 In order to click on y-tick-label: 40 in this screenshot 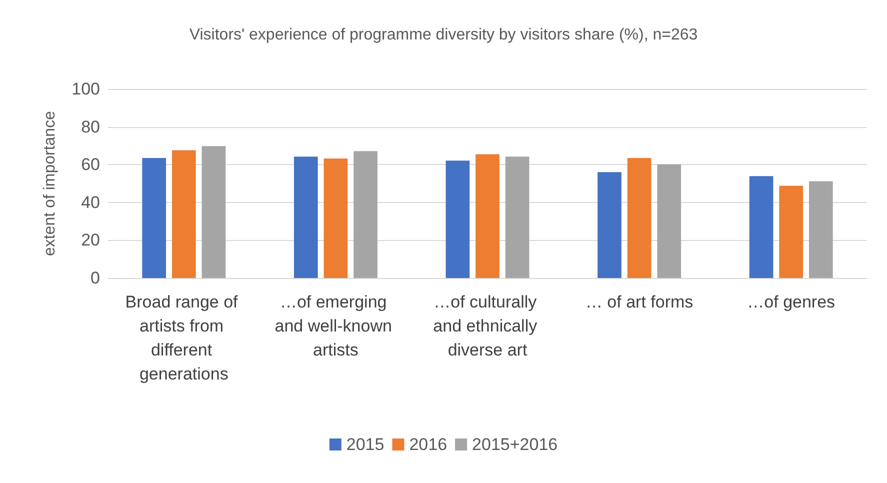, I will do `click(90, 202)`.